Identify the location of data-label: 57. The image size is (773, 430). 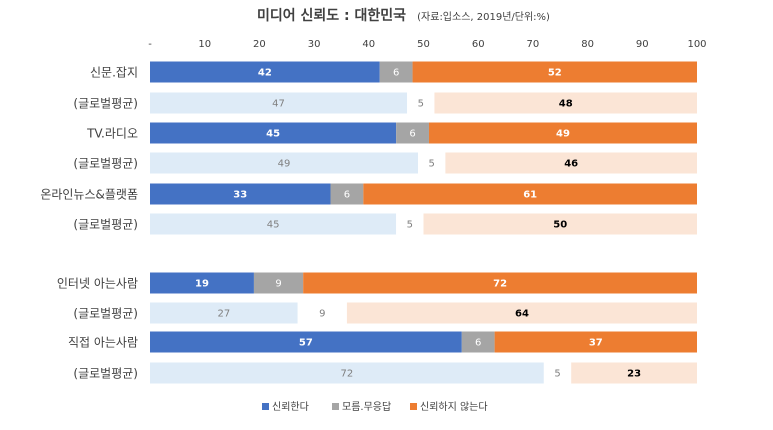
(306, 343).